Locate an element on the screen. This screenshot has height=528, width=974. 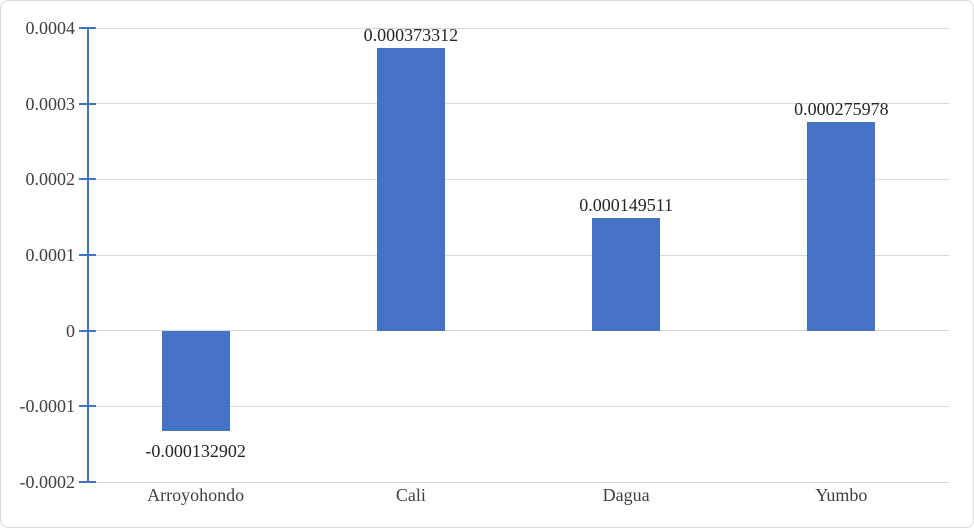
category-label-arroyohondo: Arroyohondo is located at coordinates (196, 495).